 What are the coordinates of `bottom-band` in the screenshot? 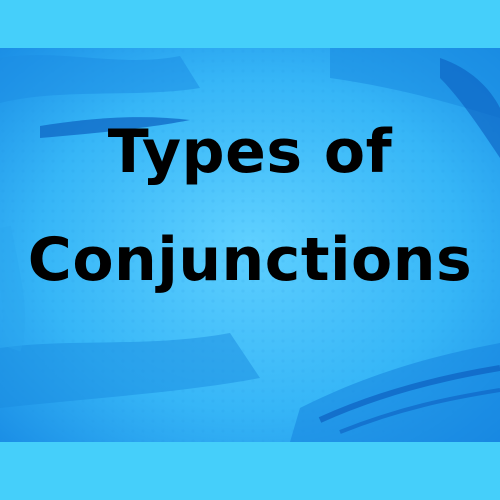 It's located at (250, 471).